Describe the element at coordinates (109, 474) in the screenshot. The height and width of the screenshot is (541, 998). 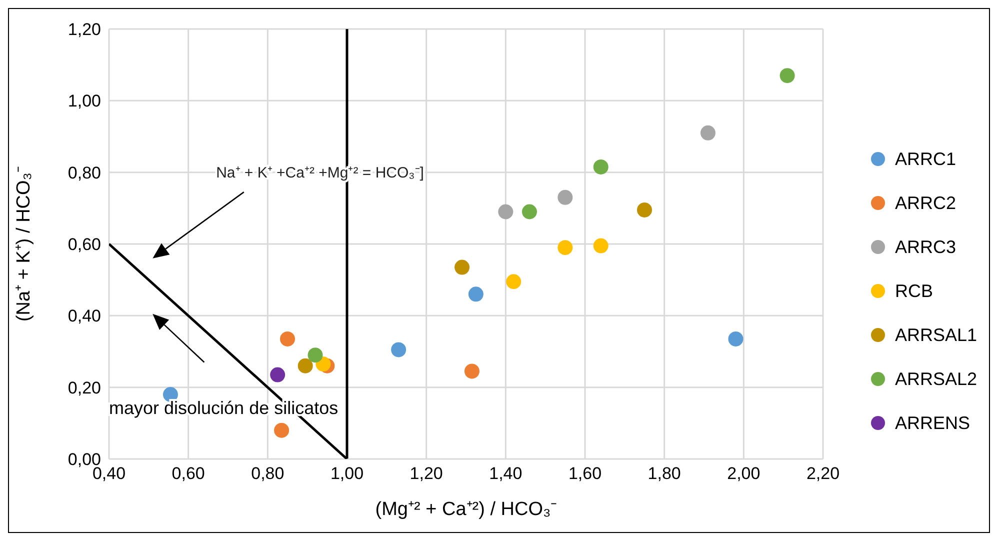
I see `x-tick-label: 0,40` at that location.